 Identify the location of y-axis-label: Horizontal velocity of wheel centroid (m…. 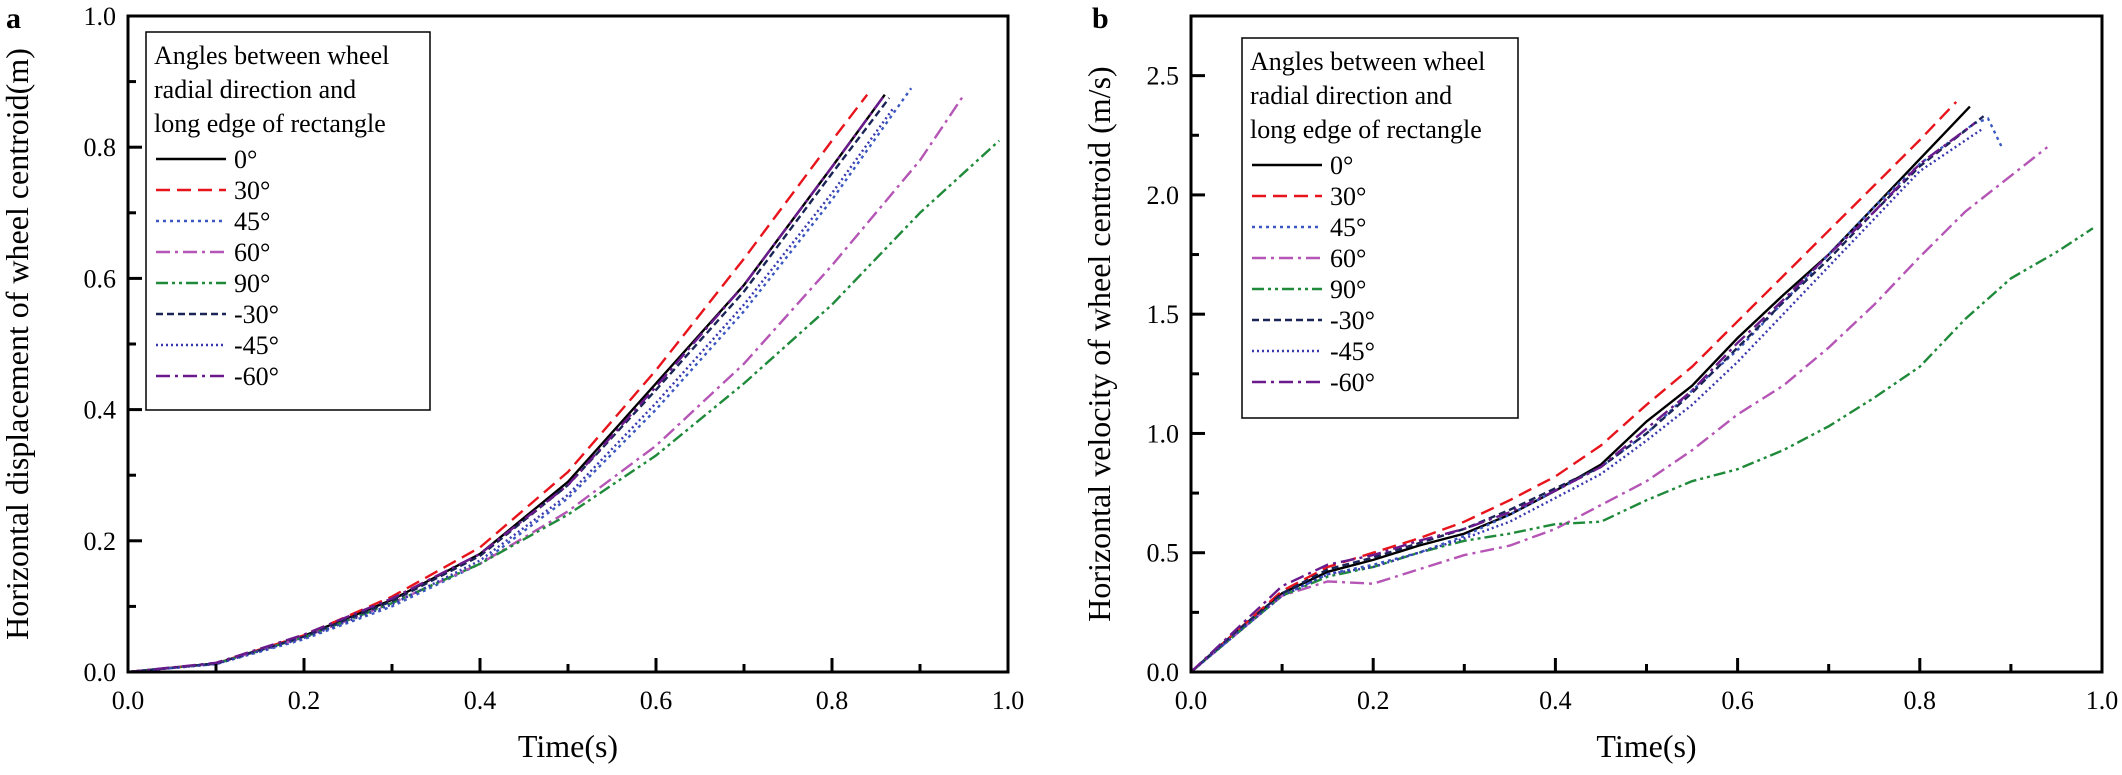
(1099, 343).